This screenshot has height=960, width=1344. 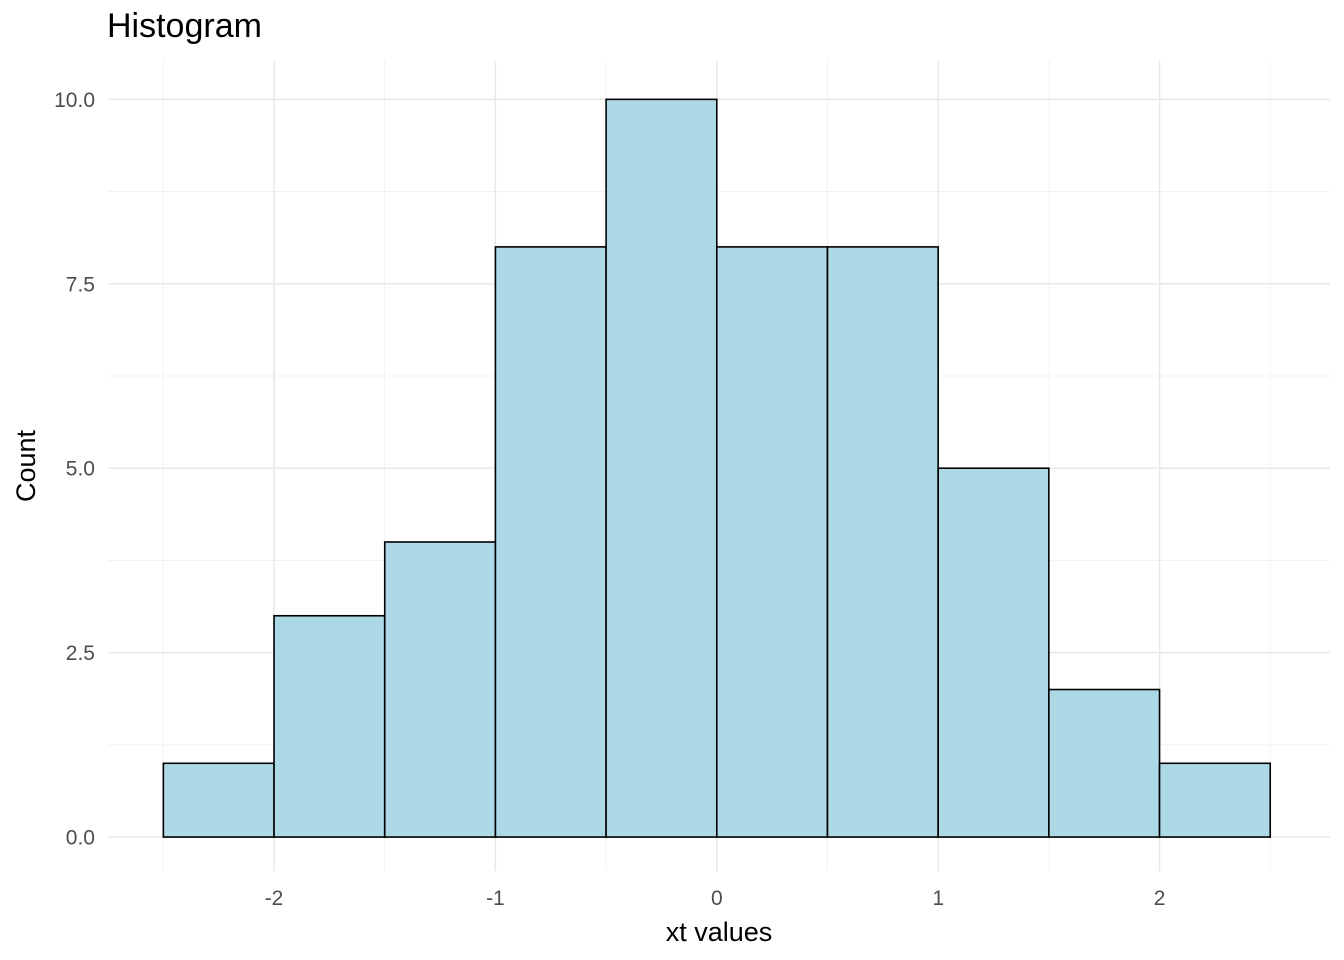 I want to click on x-tick-label: -1, so click(x=495, y=898).